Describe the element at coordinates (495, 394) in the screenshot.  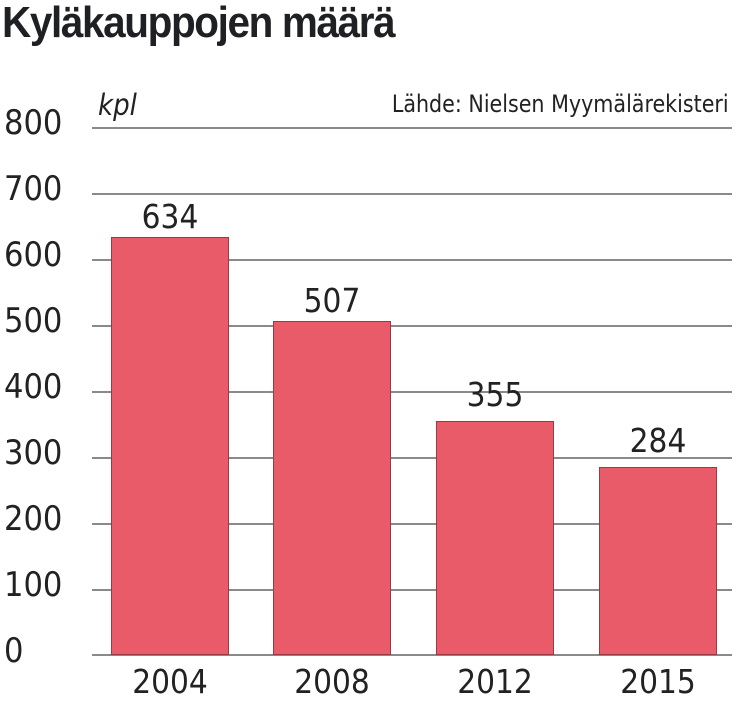
I see `bar-value-label-2012: 355` at that location.